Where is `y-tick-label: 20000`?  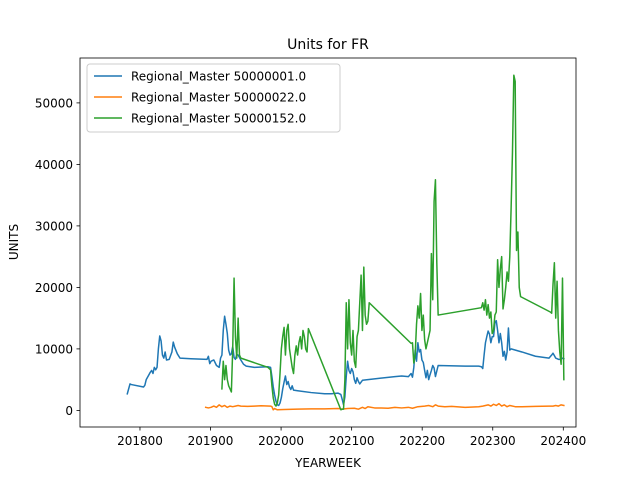 y-tick-label: 20000 is located at coordinates (54, 288).